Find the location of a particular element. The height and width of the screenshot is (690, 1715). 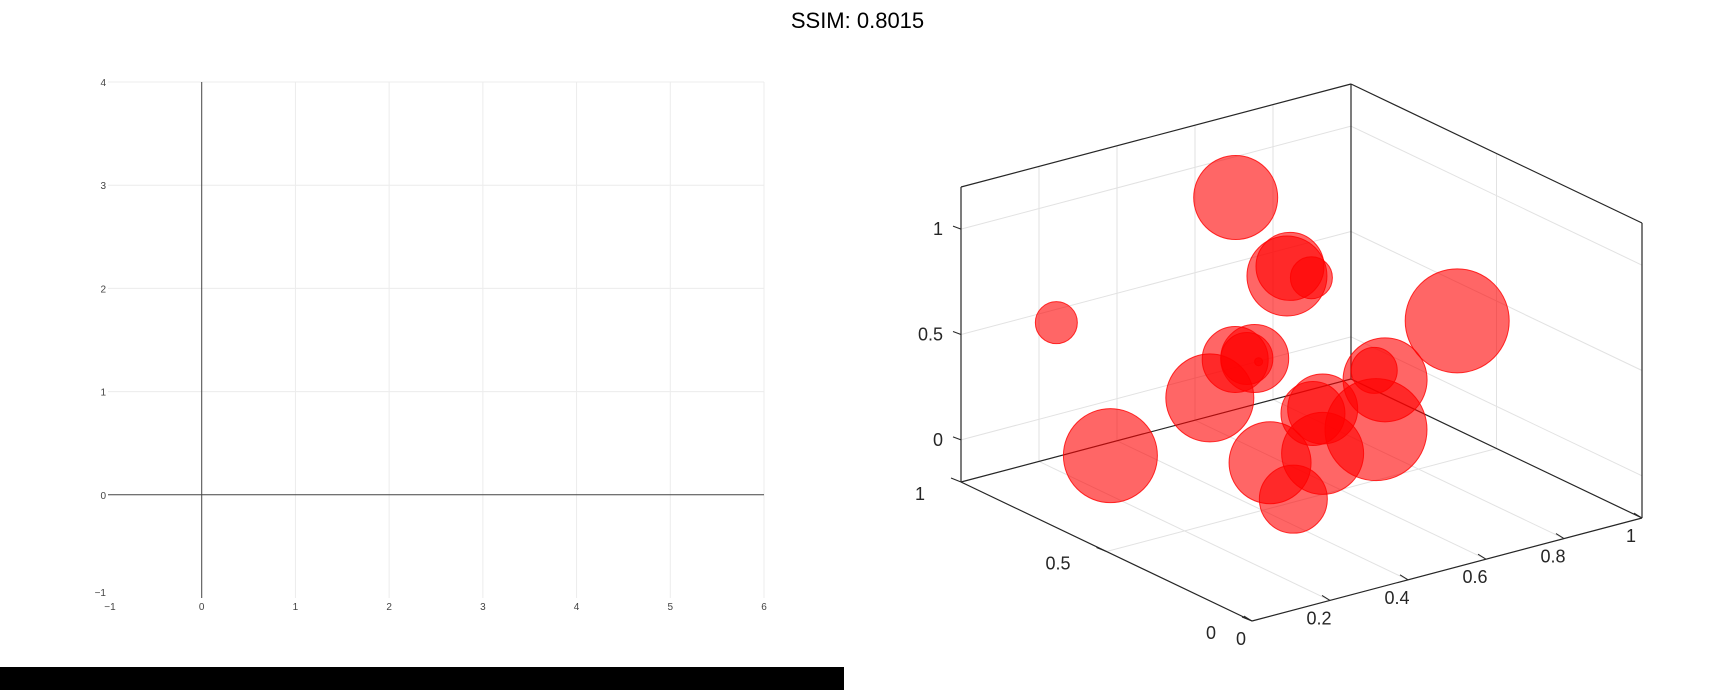

figure-title: SSIM: 0.8015 is located at coordinates (857, 20).